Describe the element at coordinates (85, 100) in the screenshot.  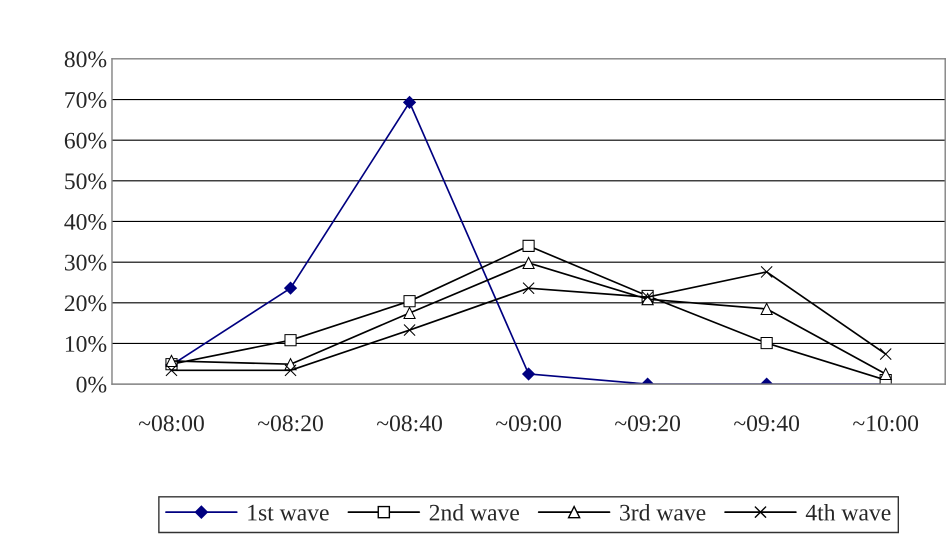
I see `y-tick-label: 70%` at that location.